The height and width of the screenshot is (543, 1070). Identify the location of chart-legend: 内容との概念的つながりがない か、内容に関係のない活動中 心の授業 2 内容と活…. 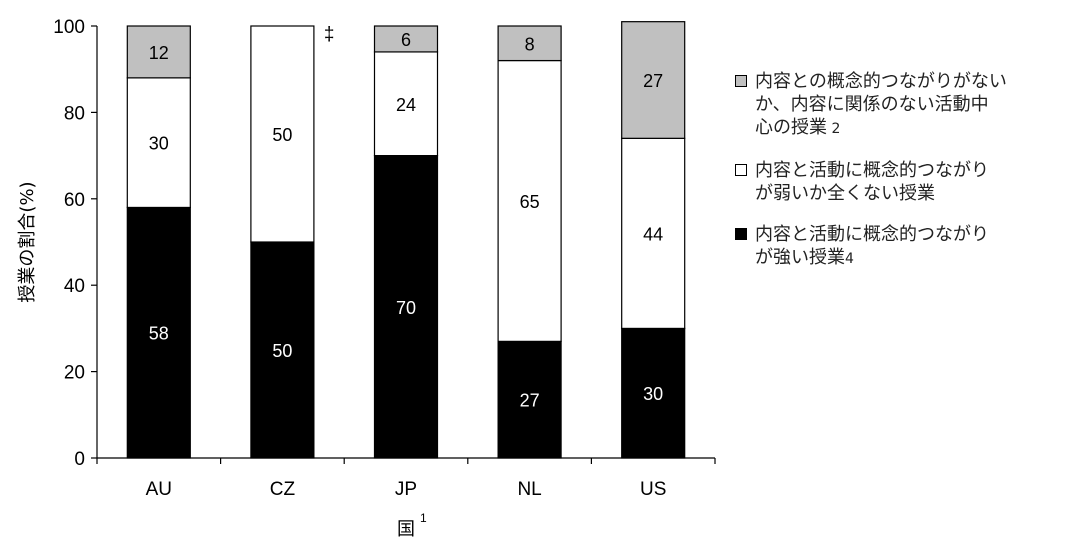
(900, 179).